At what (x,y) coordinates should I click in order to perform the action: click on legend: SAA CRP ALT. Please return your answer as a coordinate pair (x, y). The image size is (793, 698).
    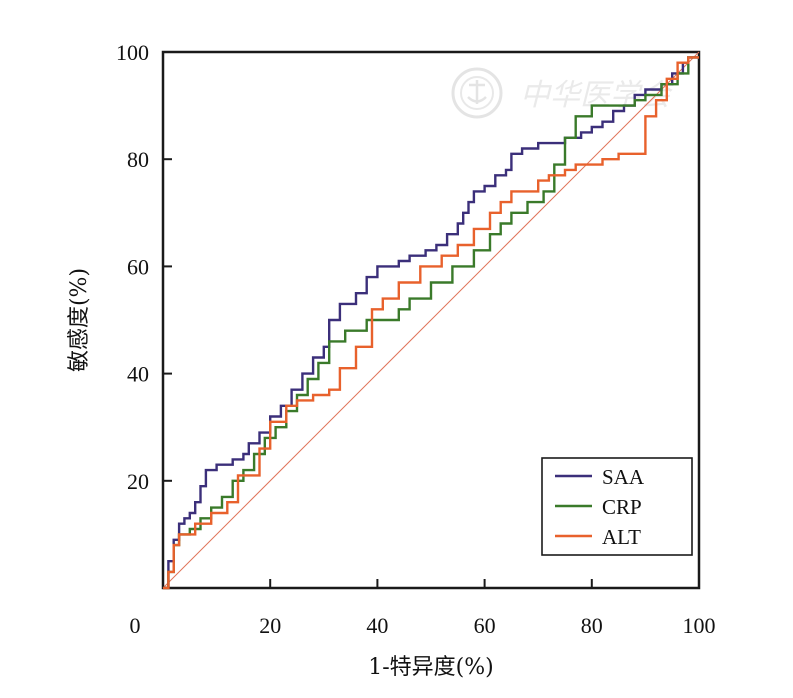
    Looking at the image, I should click on (617, 506).